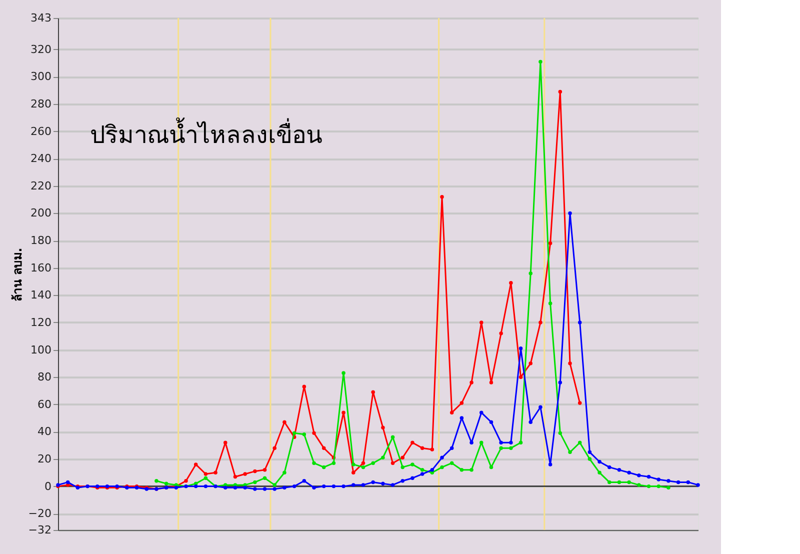  I want to click on y-tick-label: 20, so click(45, 459).